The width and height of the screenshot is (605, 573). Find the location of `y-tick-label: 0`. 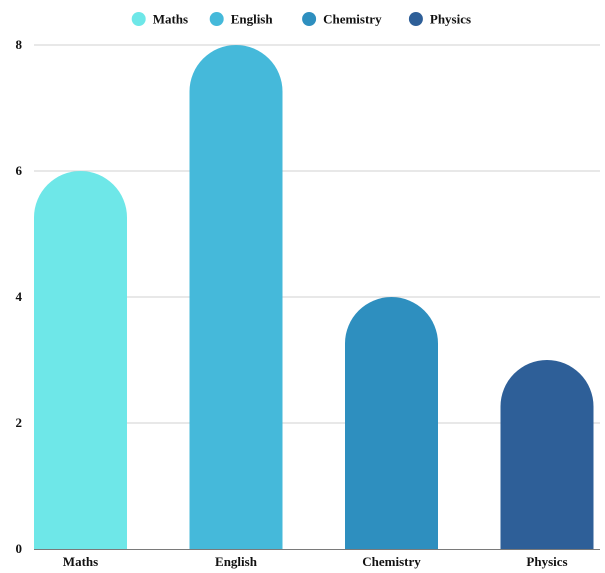

y-tick-label: 0 is located at coordinates (19, 548).